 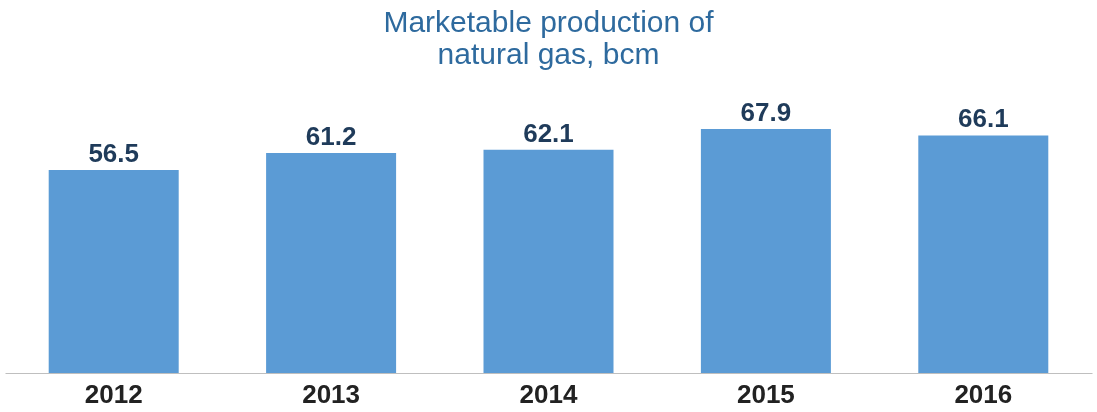 What do you see at coordinates (548, 21) in the screenshot?
I see `text: Marketable production of` at bounding box center [548, 21].